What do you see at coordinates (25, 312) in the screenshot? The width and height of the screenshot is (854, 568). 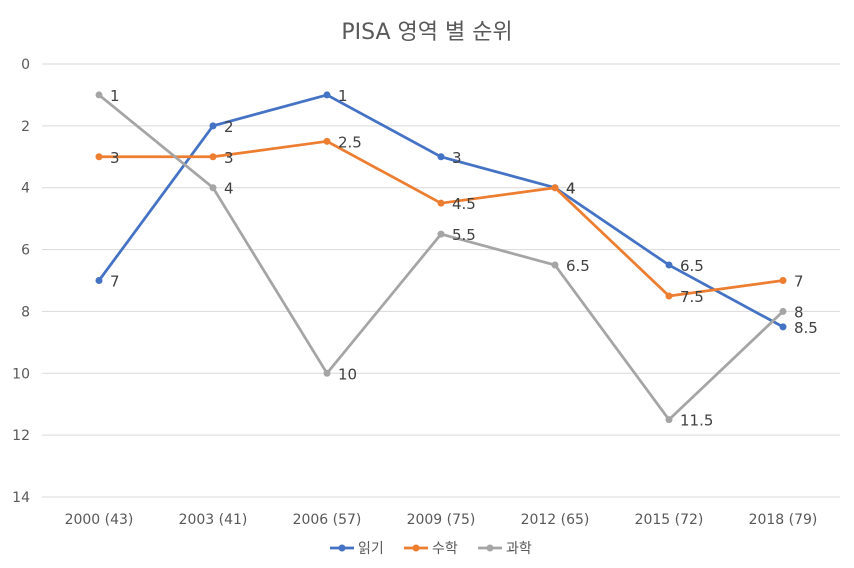 I see `y-tick-label: 8` at bounding box center [25, 312].